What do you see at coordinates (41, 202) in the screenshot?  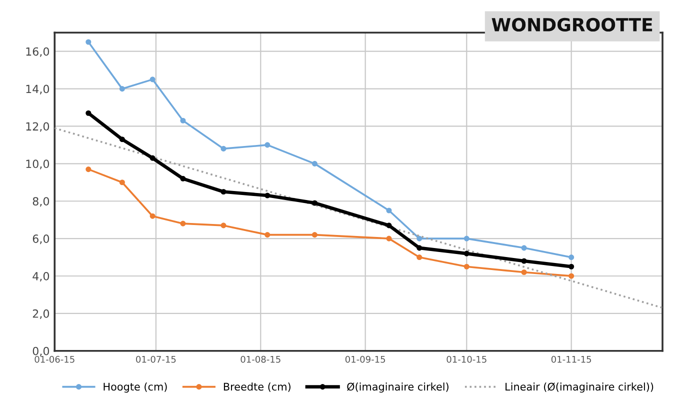 I see `y-tick-label: 8,0` at bounding box center [41, 202].